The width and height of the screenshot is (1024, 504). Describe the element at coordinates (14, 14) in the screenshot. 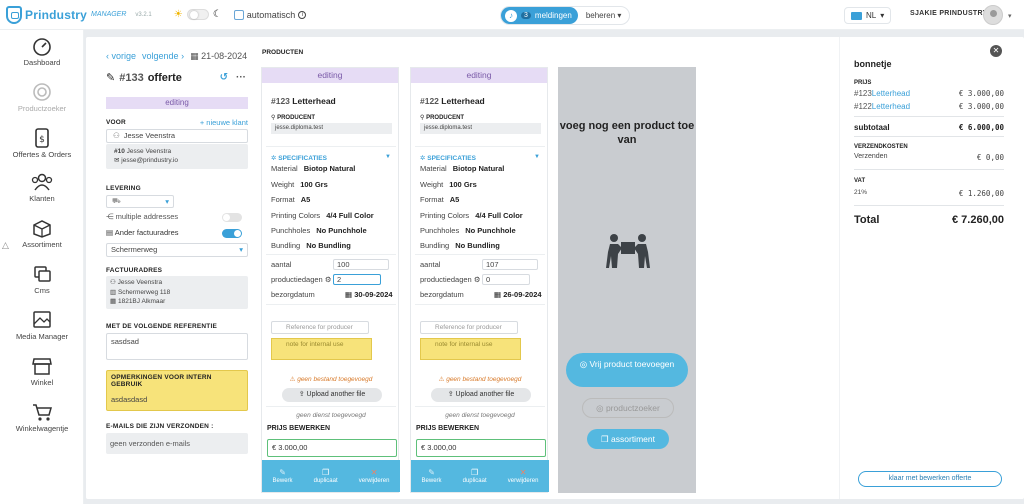

I see `prindustry-logo-icon` at that location.